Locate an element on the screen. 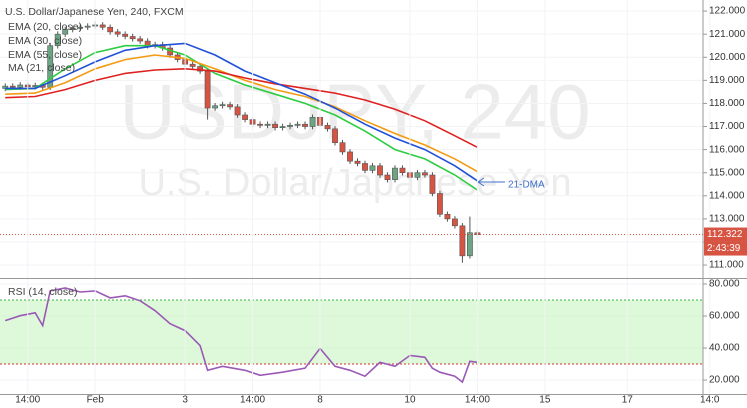  legend-entry: MA (21, close) is located at coordinates (41, 68).